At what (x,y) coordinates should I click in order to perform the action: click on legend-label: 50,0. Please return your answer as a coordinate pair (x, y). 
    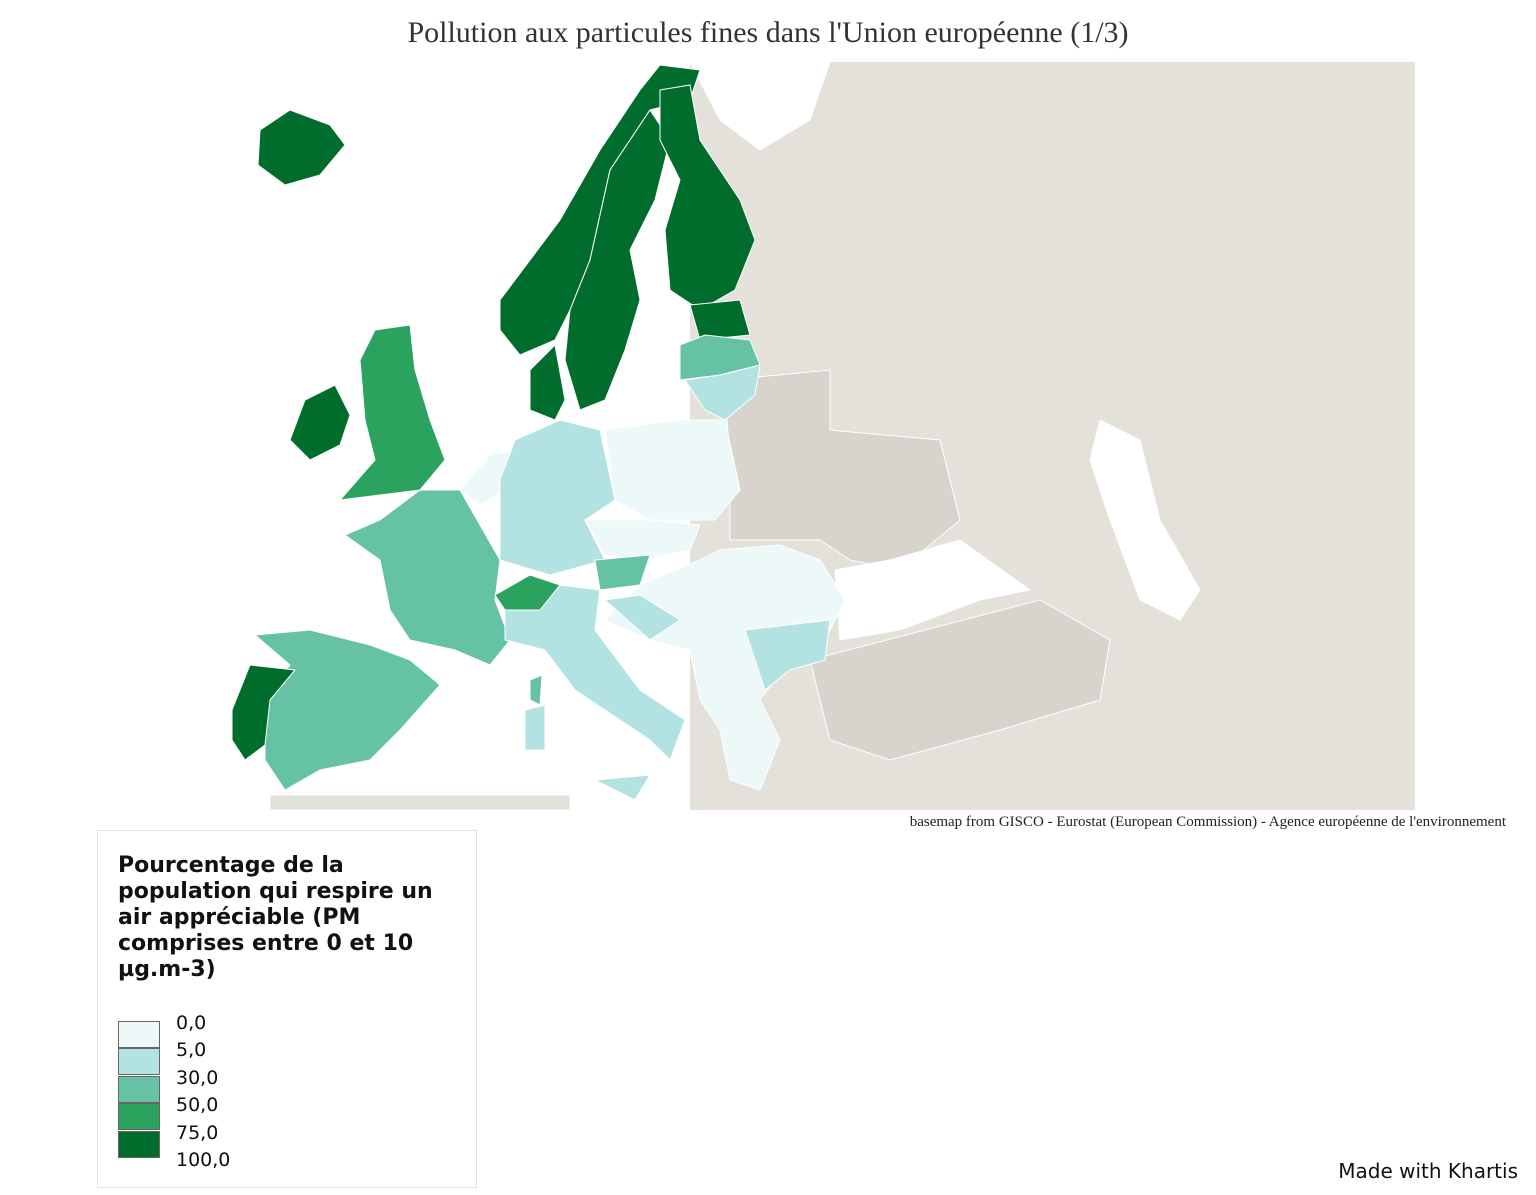
    Looking at the image, I should click on (197, 1105).